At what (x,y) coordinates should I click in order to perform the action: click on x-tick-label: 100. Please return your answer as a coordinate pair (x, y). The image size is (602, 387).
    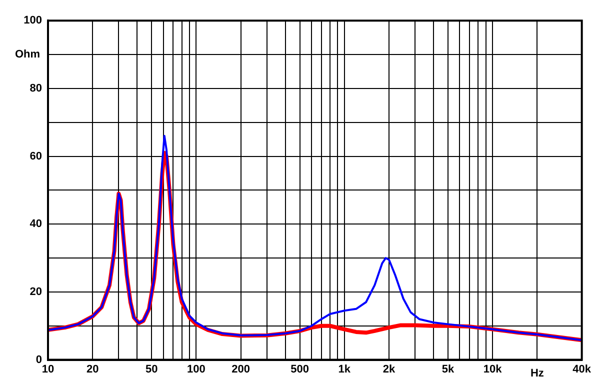
    Looking at the image, I should click on (196, 369).